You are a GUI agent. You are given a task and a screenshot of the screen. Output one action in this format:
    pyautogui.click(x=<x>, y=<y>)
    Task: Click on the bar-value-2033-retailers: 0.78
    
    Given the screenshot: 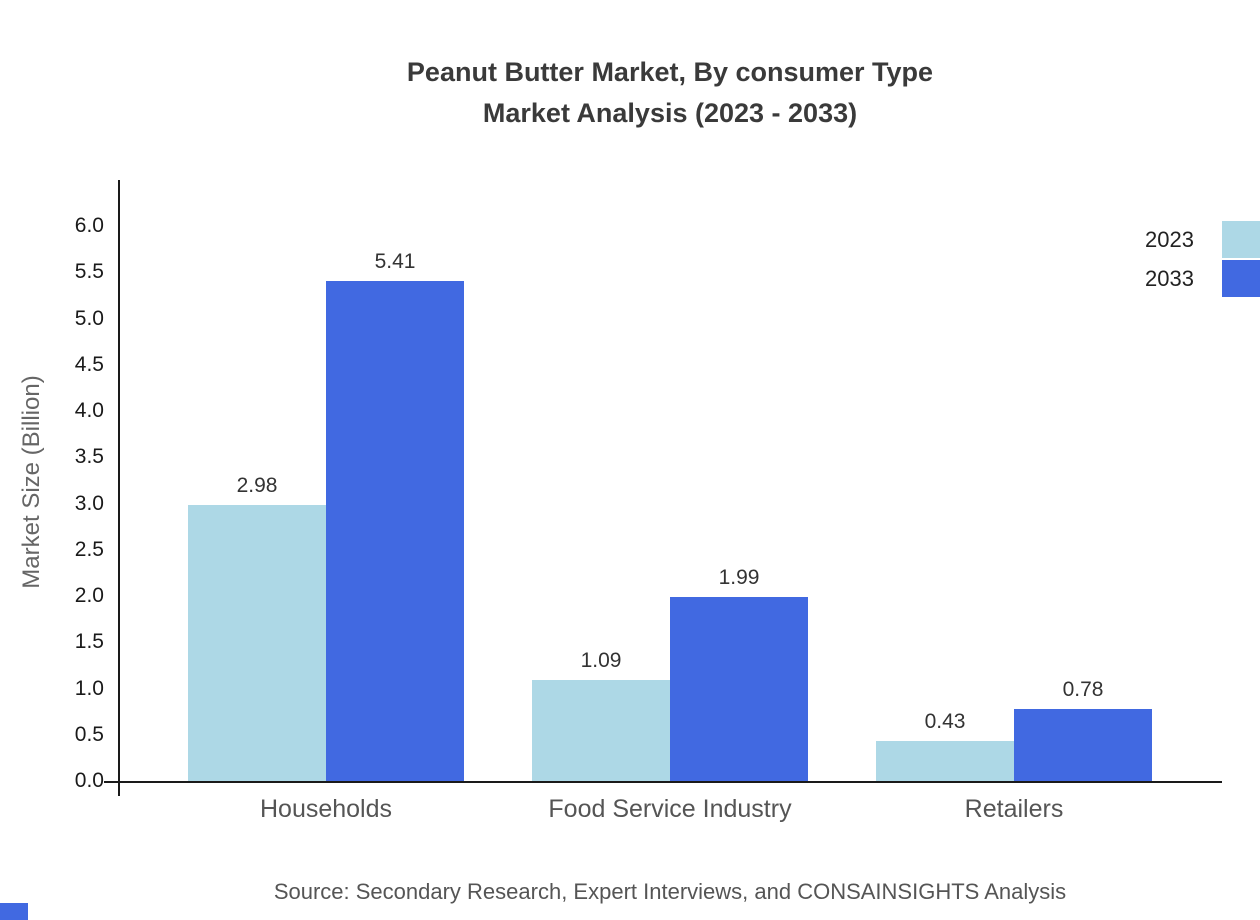 What is the action you would take?
    pyautogui.click(x=1083, y=689)
    